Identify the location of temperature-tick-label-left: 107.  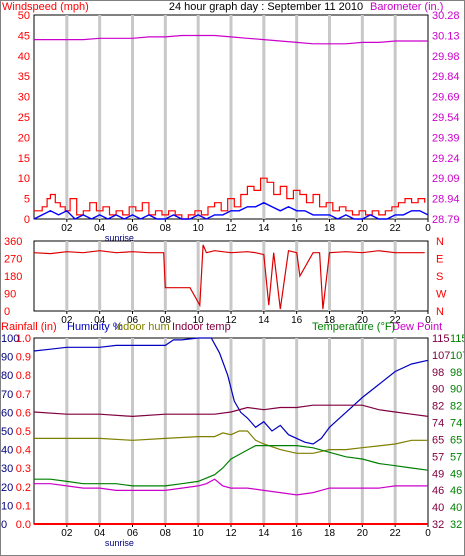
(441, 356).